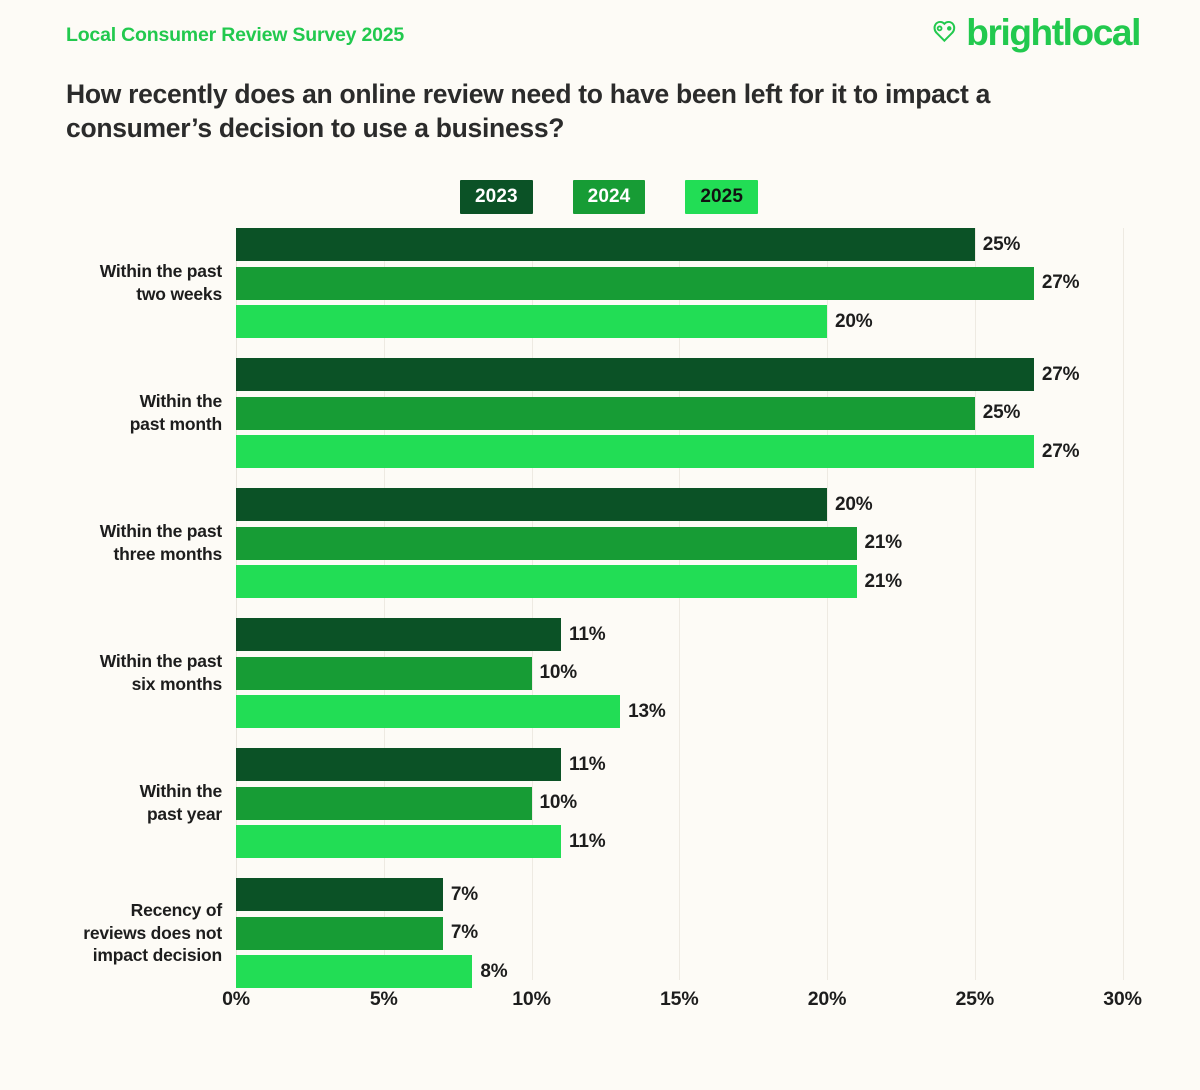 The width and height of the screenshot is (1200, 1090). I want to click on category-label-line: six months, so click(177, 684).